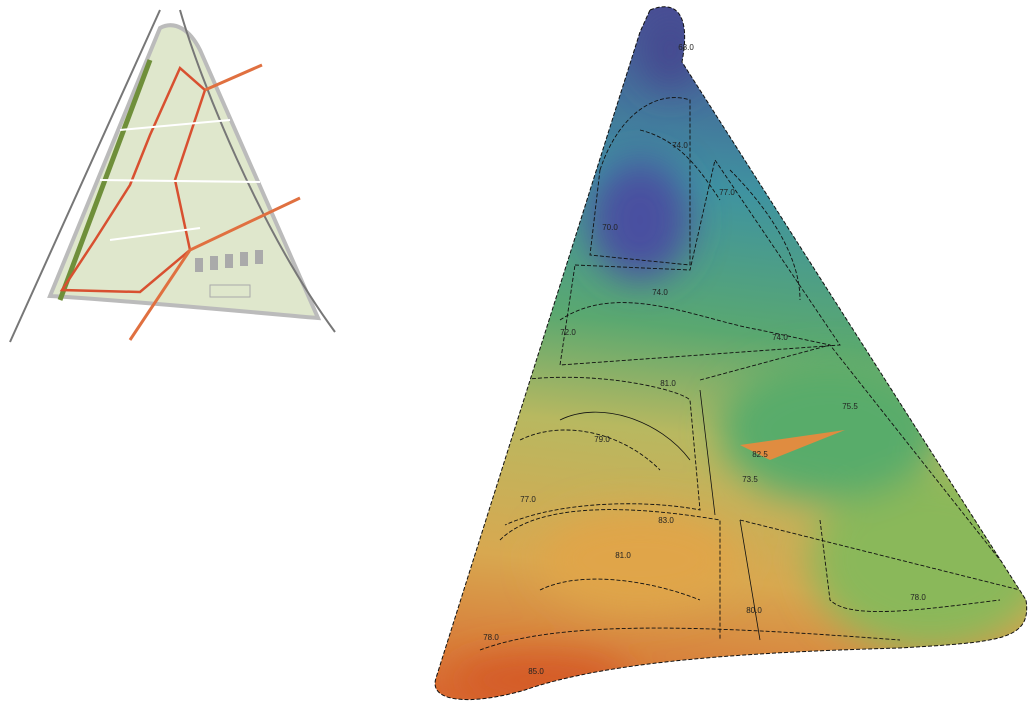  I want to click on contour-label: 80.0, so click(754, 610).